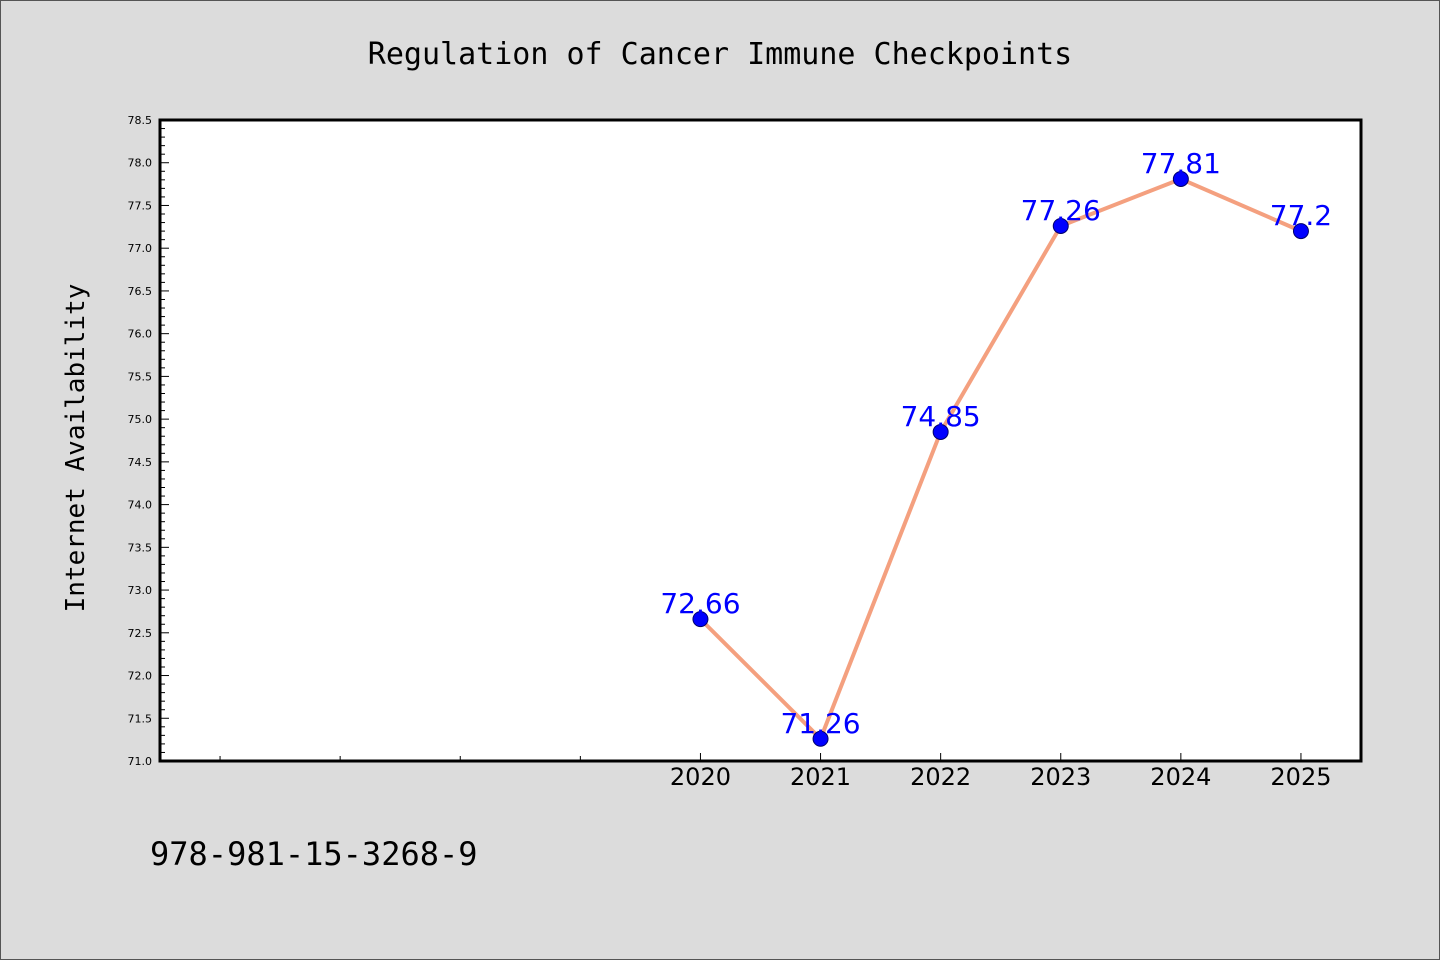 The height and width of the screenshot is (960, 1440). What do you see at coordinates (140, 205) in the screenshot?
I see `y-tick-label: 77.5` at bounding box center [140, 205].